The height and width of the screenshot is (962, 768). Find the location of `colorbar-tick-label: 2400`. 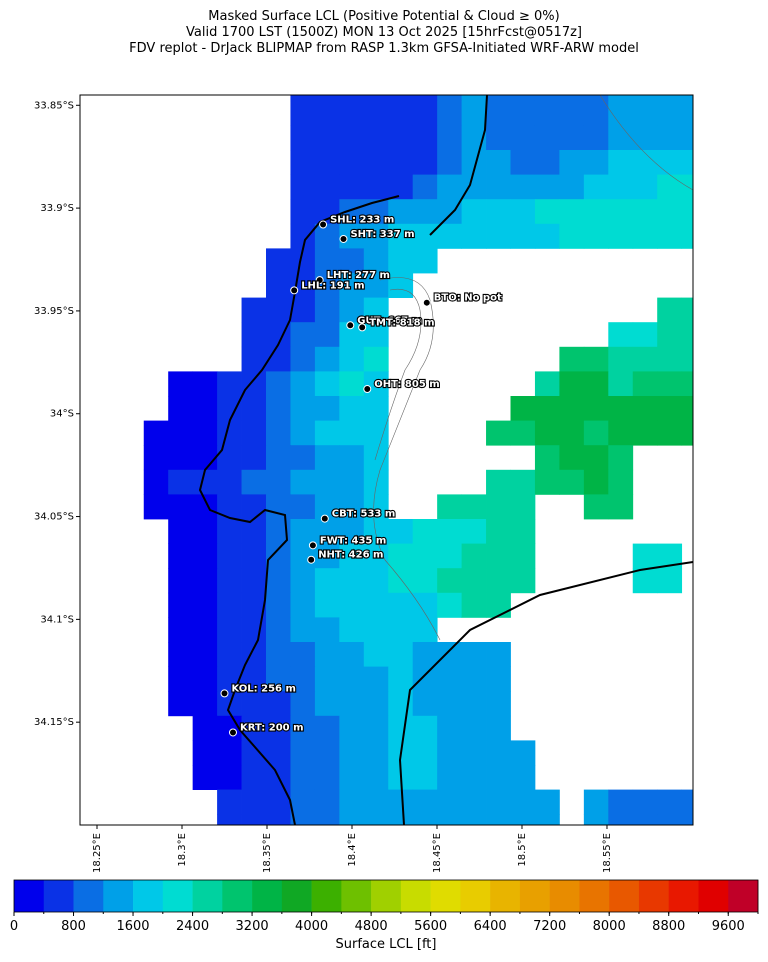

colorbar-tick-label: 2400 is located at coordinates (192, 926).